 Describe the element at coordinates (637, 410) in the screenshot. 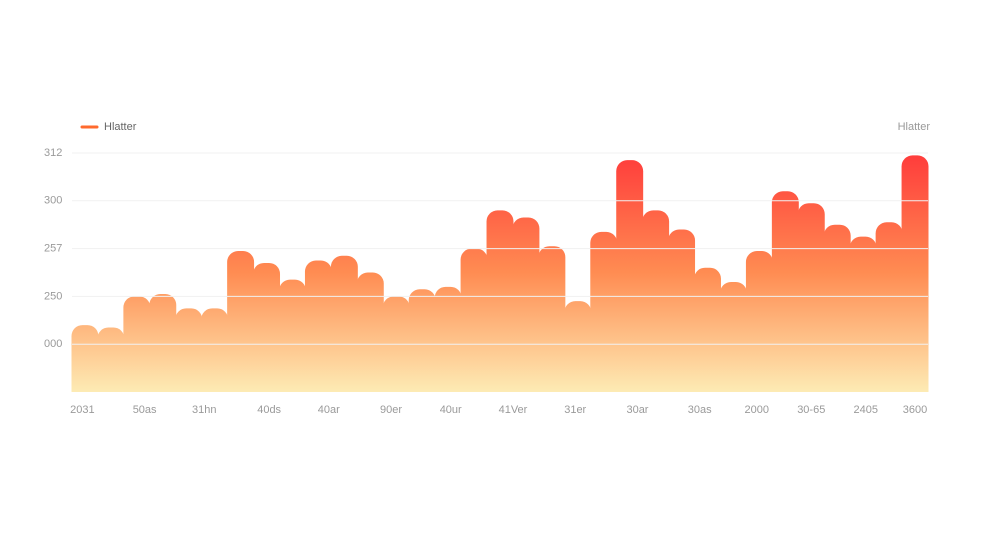

I see `x-tick-label: 30ar` at that location.